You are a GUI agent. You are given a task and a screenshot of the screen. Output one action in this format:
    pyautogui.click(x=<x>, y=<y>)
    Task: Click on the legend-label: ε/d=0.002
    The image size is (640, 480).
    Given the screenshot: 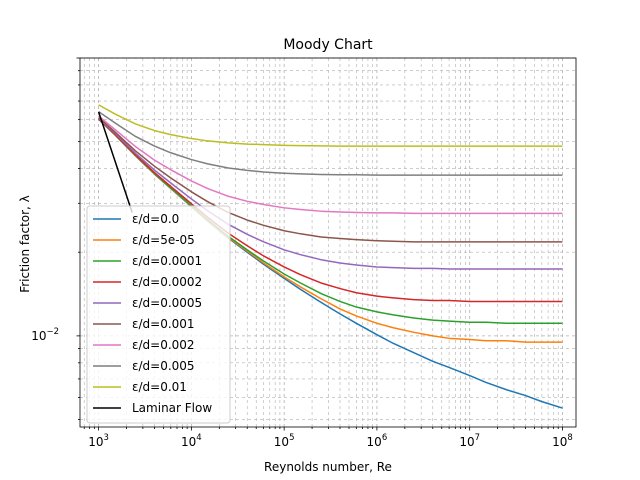 What is the action you would take?
    pyautogui.click(x=163, y=345)
    